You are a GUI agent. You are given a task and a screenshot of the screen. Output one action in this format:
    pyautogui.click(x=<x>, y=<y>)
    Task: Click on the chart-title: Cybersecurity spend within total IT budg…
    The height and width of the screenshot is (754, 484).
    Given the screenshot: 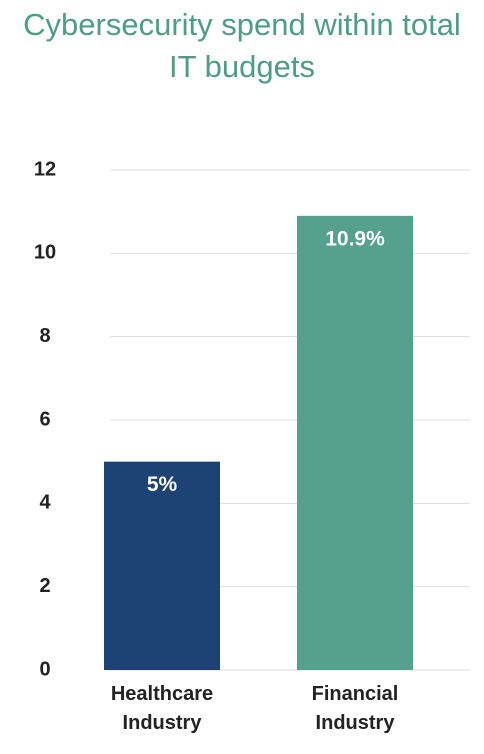 What is the action you would take?
    pyautogui.click(x=242, y=45)
    